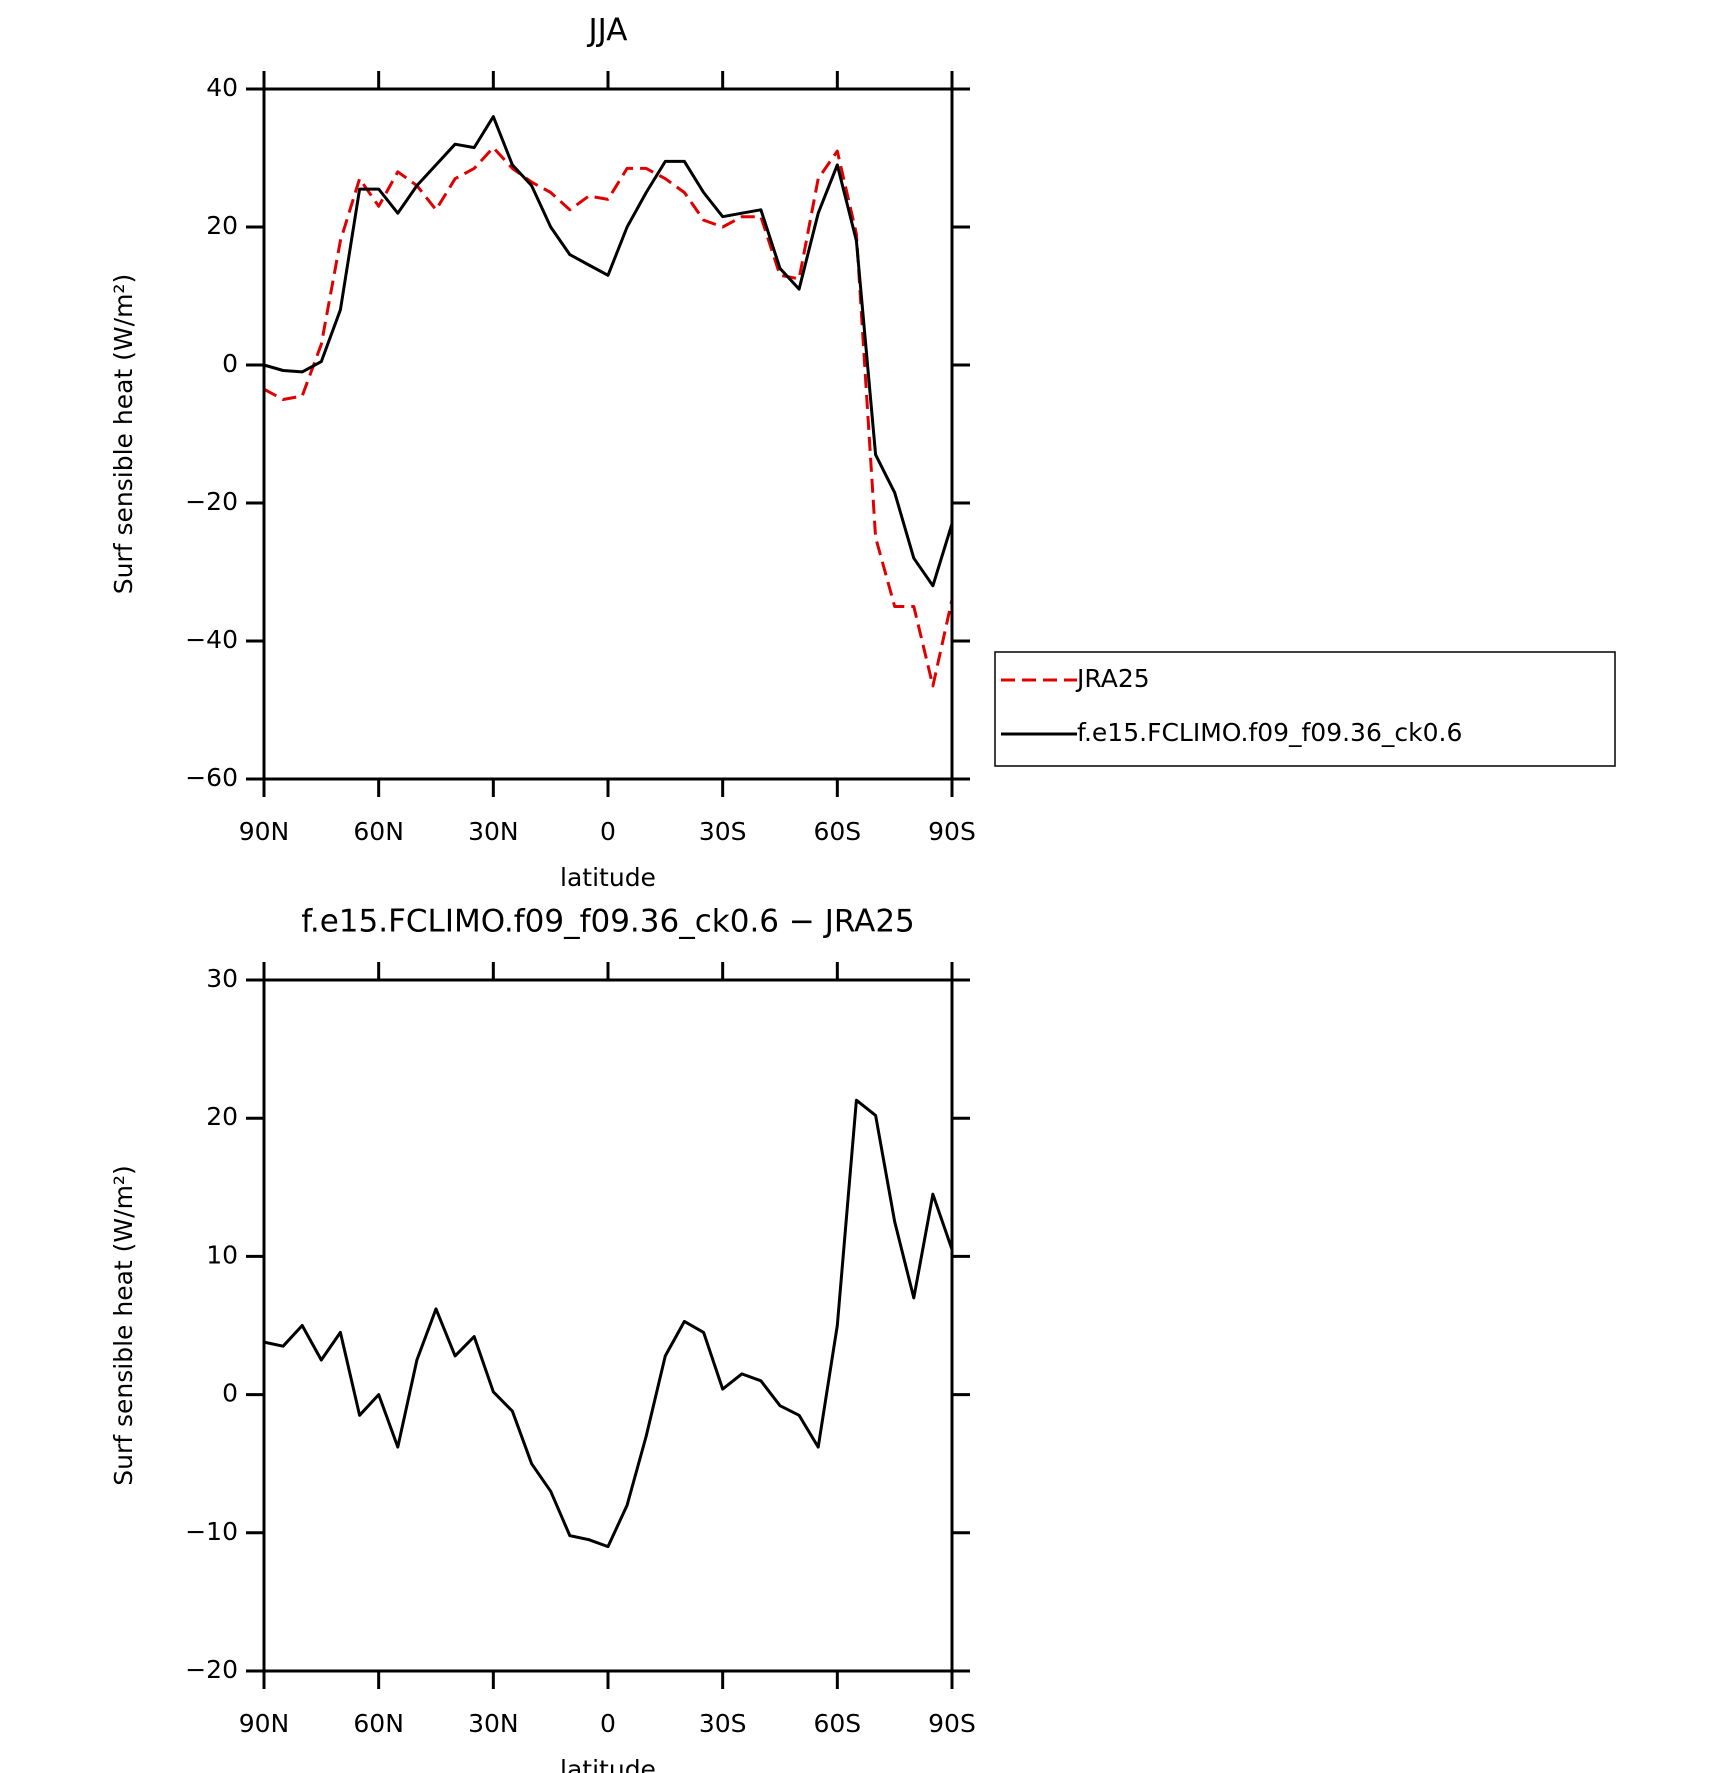 The height and width of the screenshot is (1773, 1710). What do you see at coordinates (1269, 732) in the screenshot?
I see `legend-label: f.e15.FCLIMO.f09_f09.36_ck0.6` at bounding box center [1269, 732].